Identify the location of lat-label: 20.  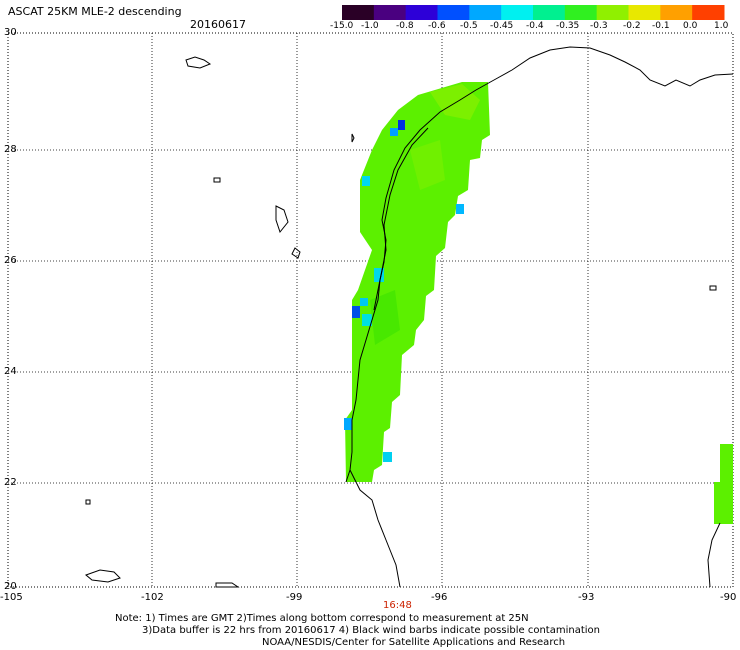
(10, 586).